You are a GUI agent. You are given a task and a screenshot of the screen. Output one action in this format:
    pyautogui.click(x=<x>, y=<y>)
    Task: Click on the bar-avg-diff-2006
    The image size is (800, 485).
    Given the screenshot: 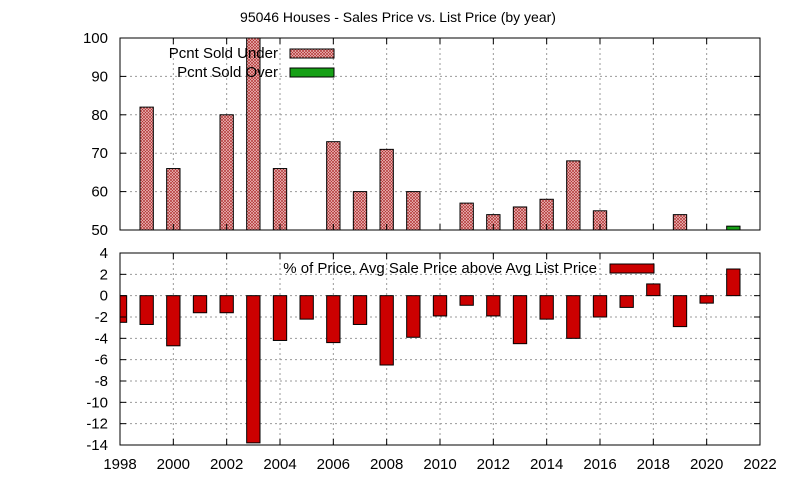 What is the action you would take?
    pyautogui.click(x=333, y=319)
    